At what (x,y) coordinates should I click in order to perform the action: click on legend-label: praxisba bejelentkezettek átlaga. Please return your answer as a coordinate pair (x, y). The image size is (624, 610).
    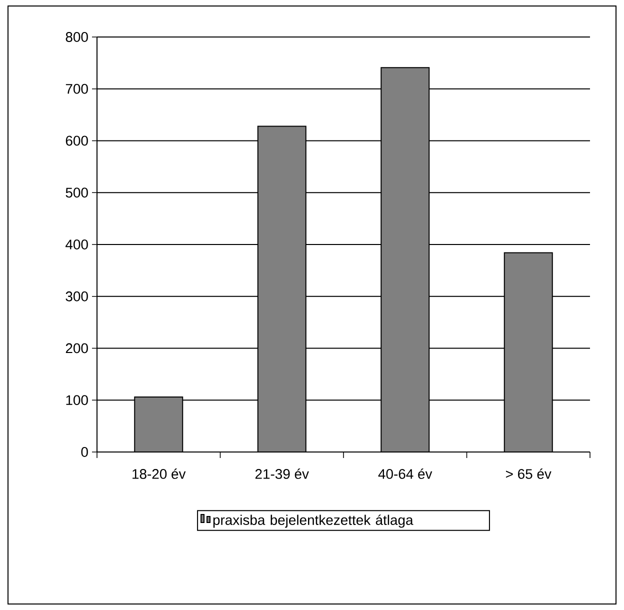
    Looking at the image, I should click on (313, 521).